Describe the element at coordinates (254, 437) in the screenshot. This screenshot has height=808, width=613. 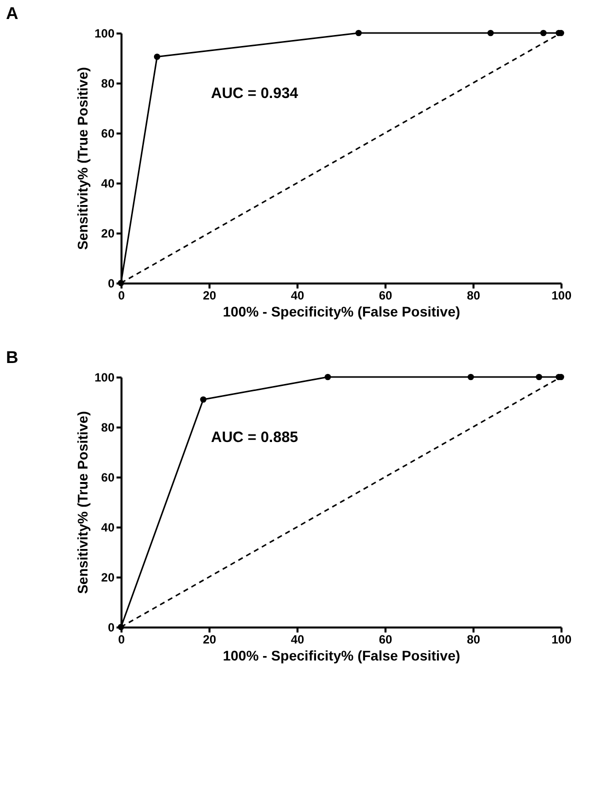
I see `annotation: AUC = 0.885` at that location.